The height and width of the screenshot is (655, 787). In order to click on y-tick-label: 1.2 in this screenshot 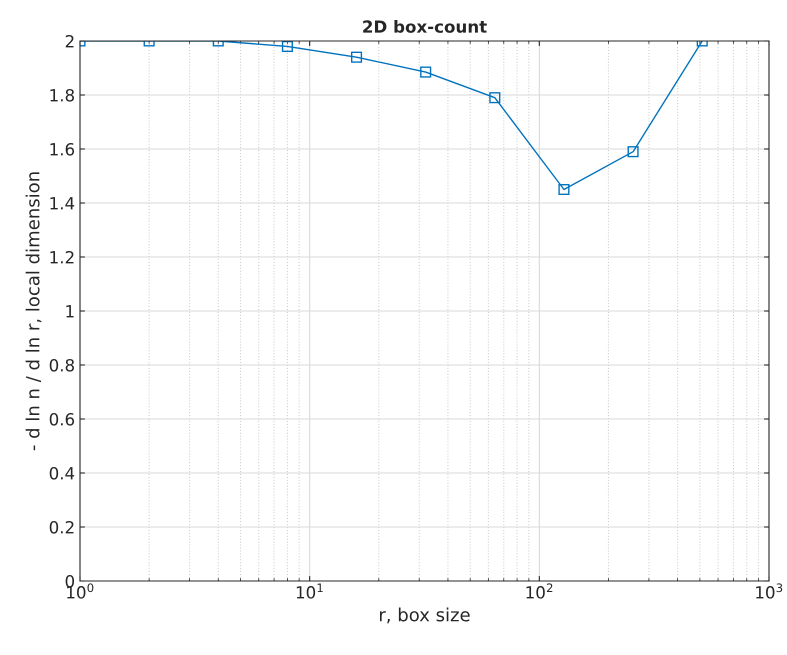, I will do `click(62, 257)`.